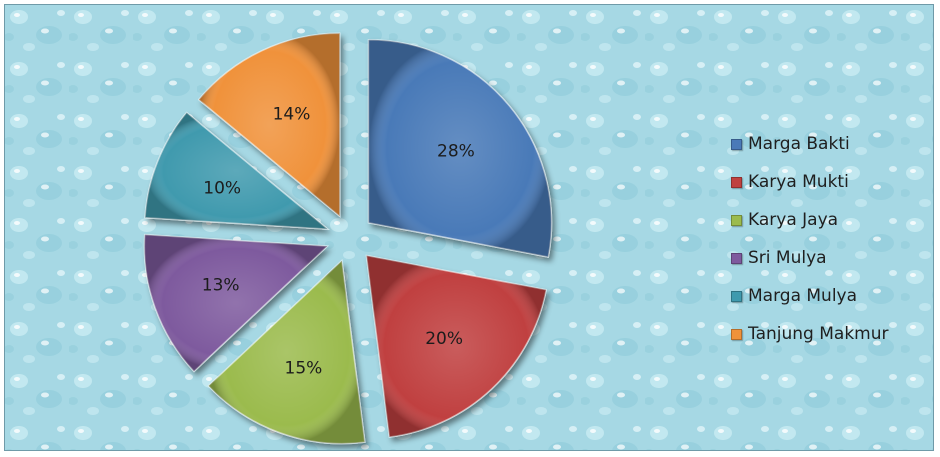 This screenshot has width=940, height=457. Describe the element at coordinates (456, 151) in the screenshot. I see `pie-slice-label-marga-bakti: 28%` at that location.